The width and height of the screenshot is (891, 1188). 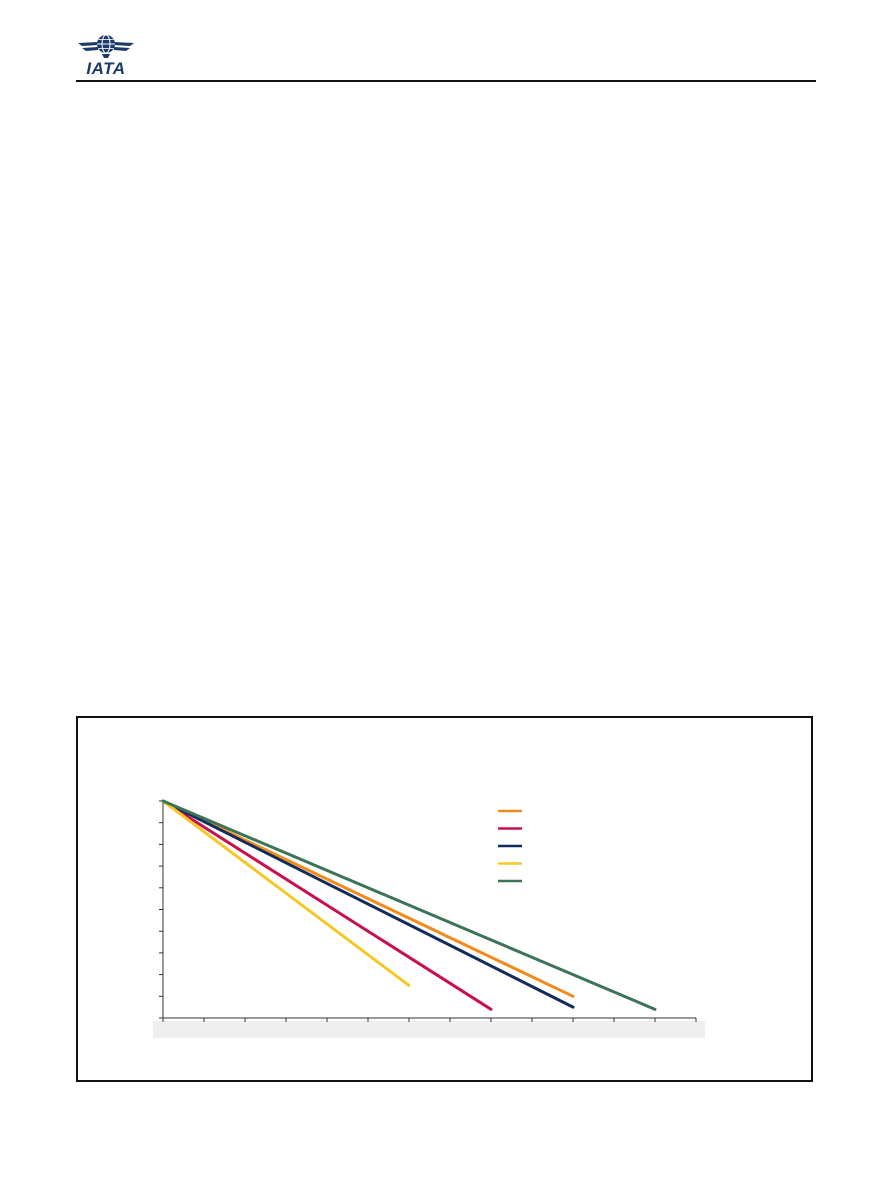 I want to click on header-divider, so click(x=446, y=81).